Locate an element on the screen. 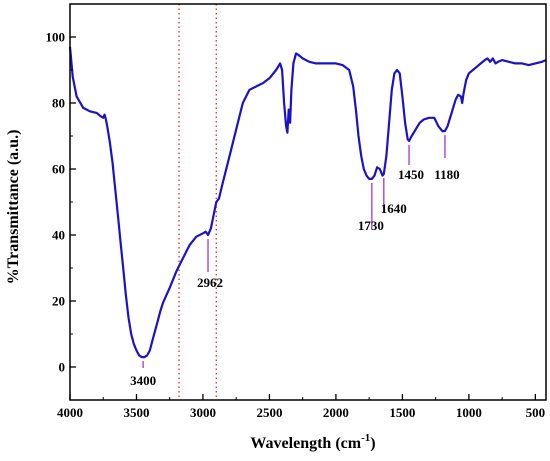 The height and width of the screenshot is (461, 550). y-axis-ticks: 0 20 40 60 80 100 is located at coordinates (61, 202).